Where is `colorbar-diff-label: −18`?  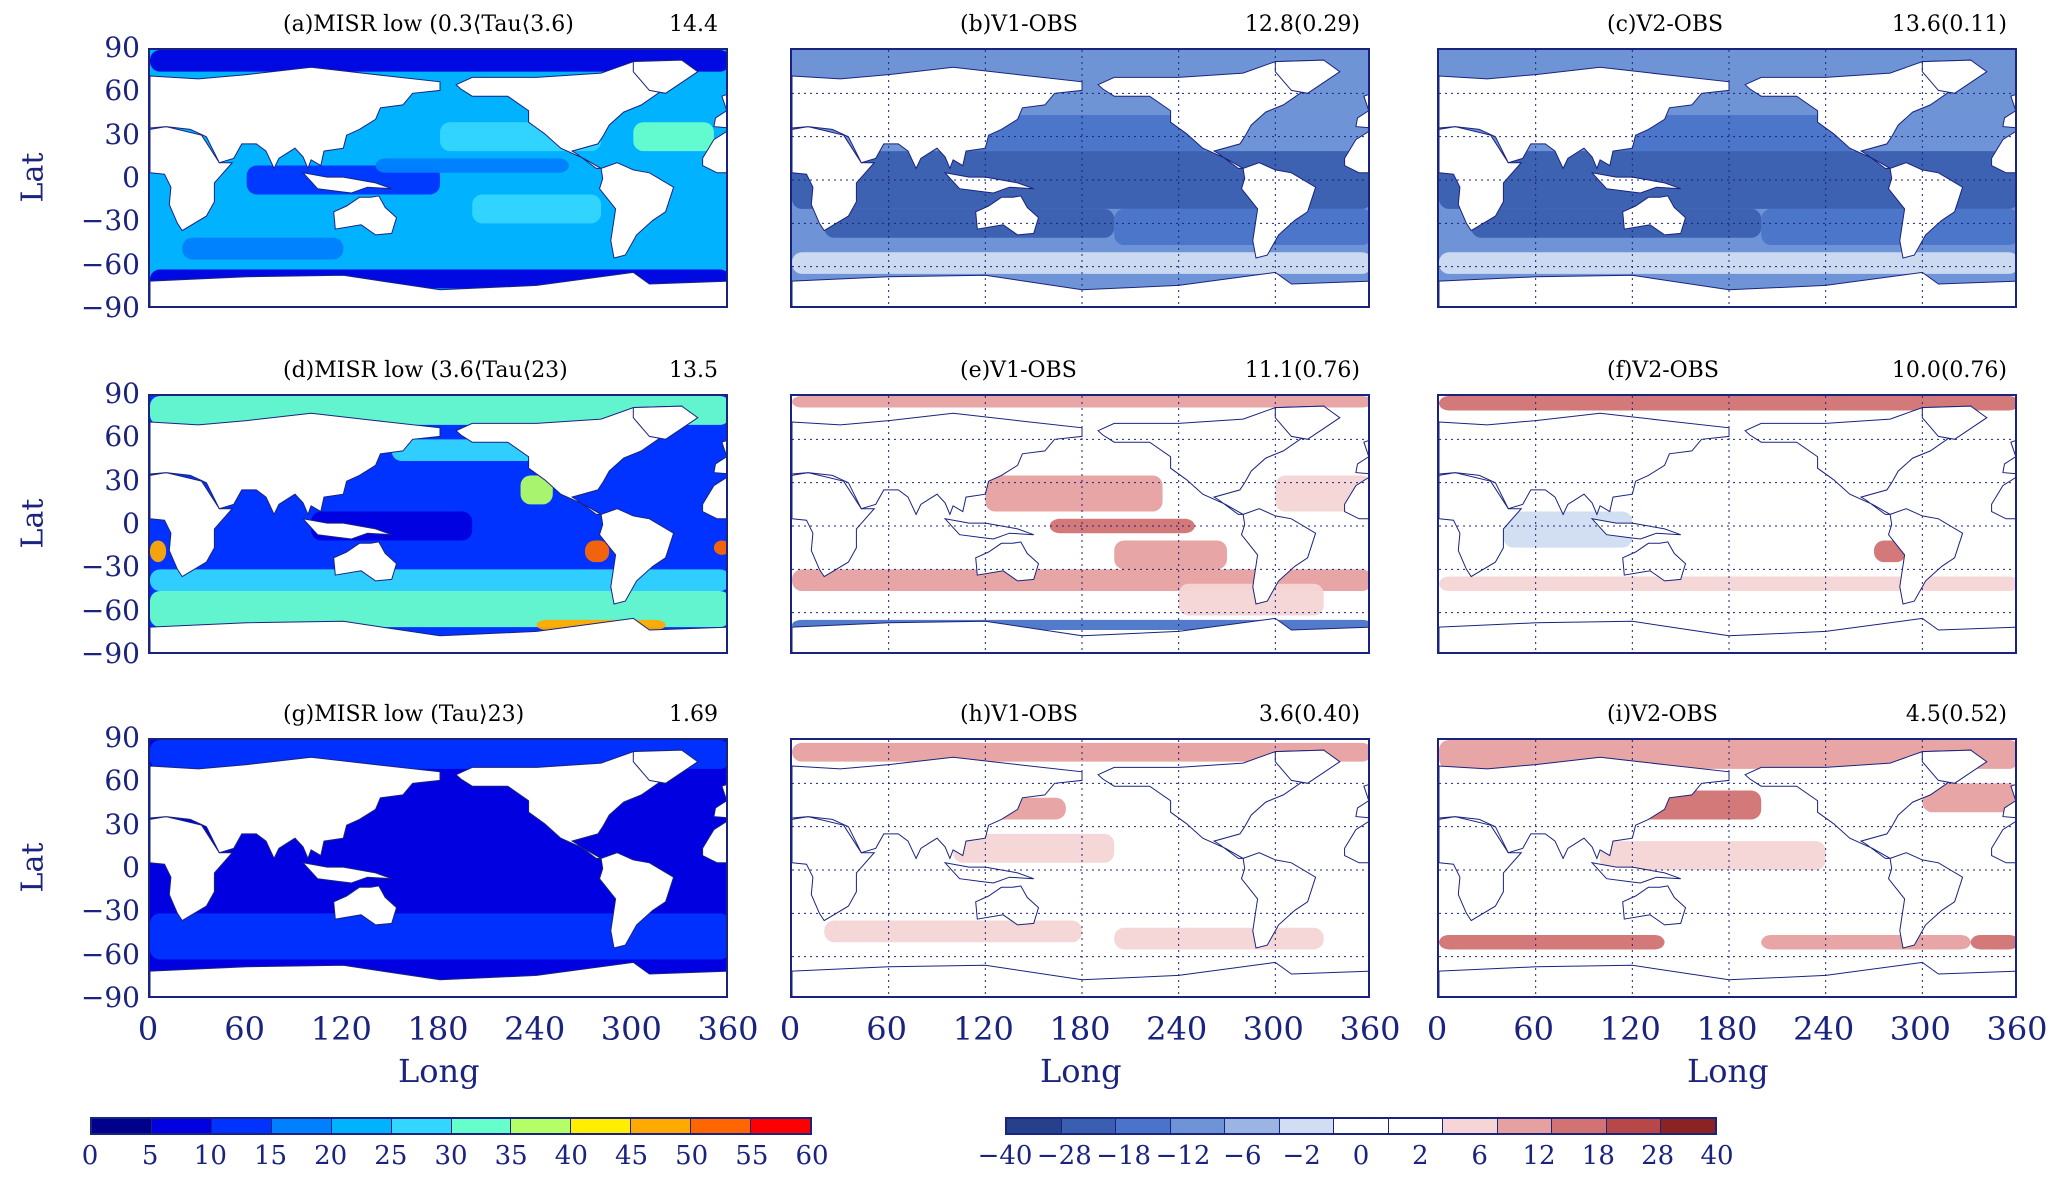
colorbar-diff-label: −18 is located at coordinates (1124, 1156).